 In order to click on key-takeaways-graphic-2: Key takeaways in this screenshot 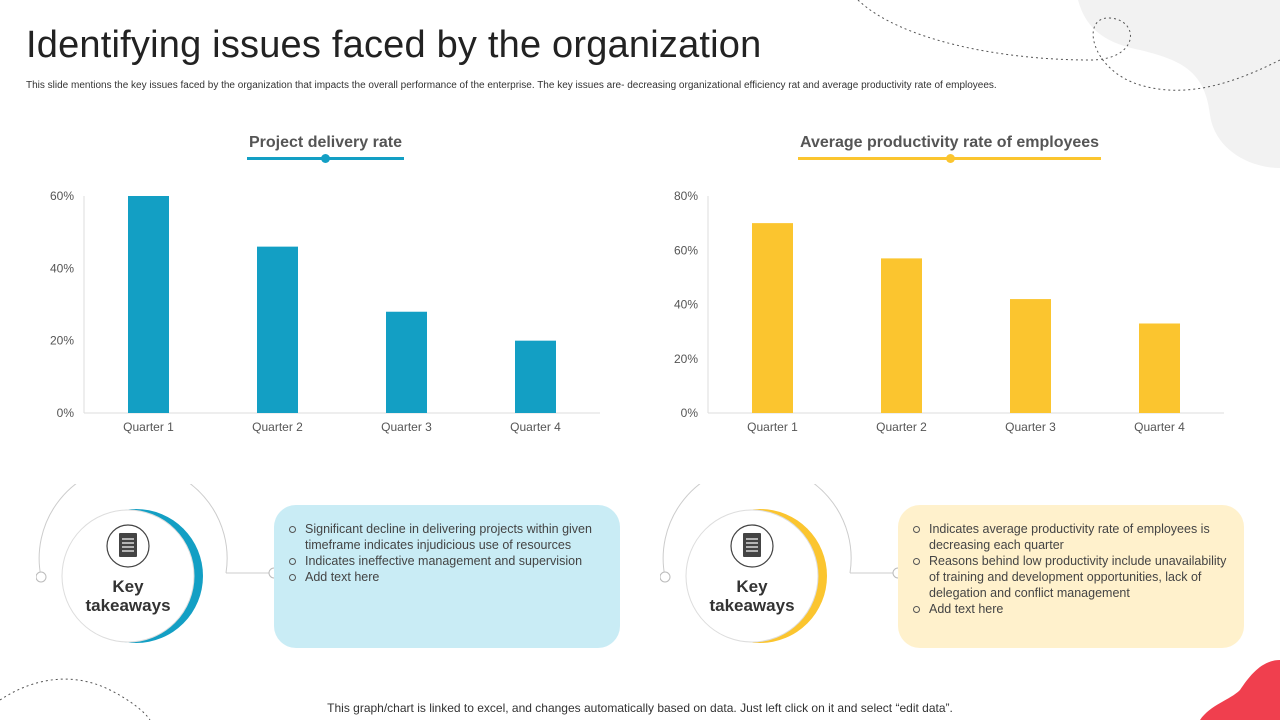, I will do `click(781, 558)`.